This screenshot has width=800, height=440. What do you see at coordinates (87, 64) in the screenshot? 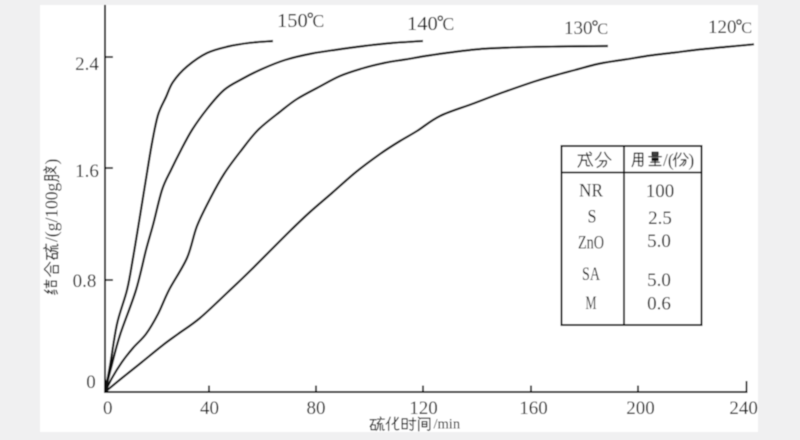
I see `svg-text: 2.4` at bounding box center [87, 64].